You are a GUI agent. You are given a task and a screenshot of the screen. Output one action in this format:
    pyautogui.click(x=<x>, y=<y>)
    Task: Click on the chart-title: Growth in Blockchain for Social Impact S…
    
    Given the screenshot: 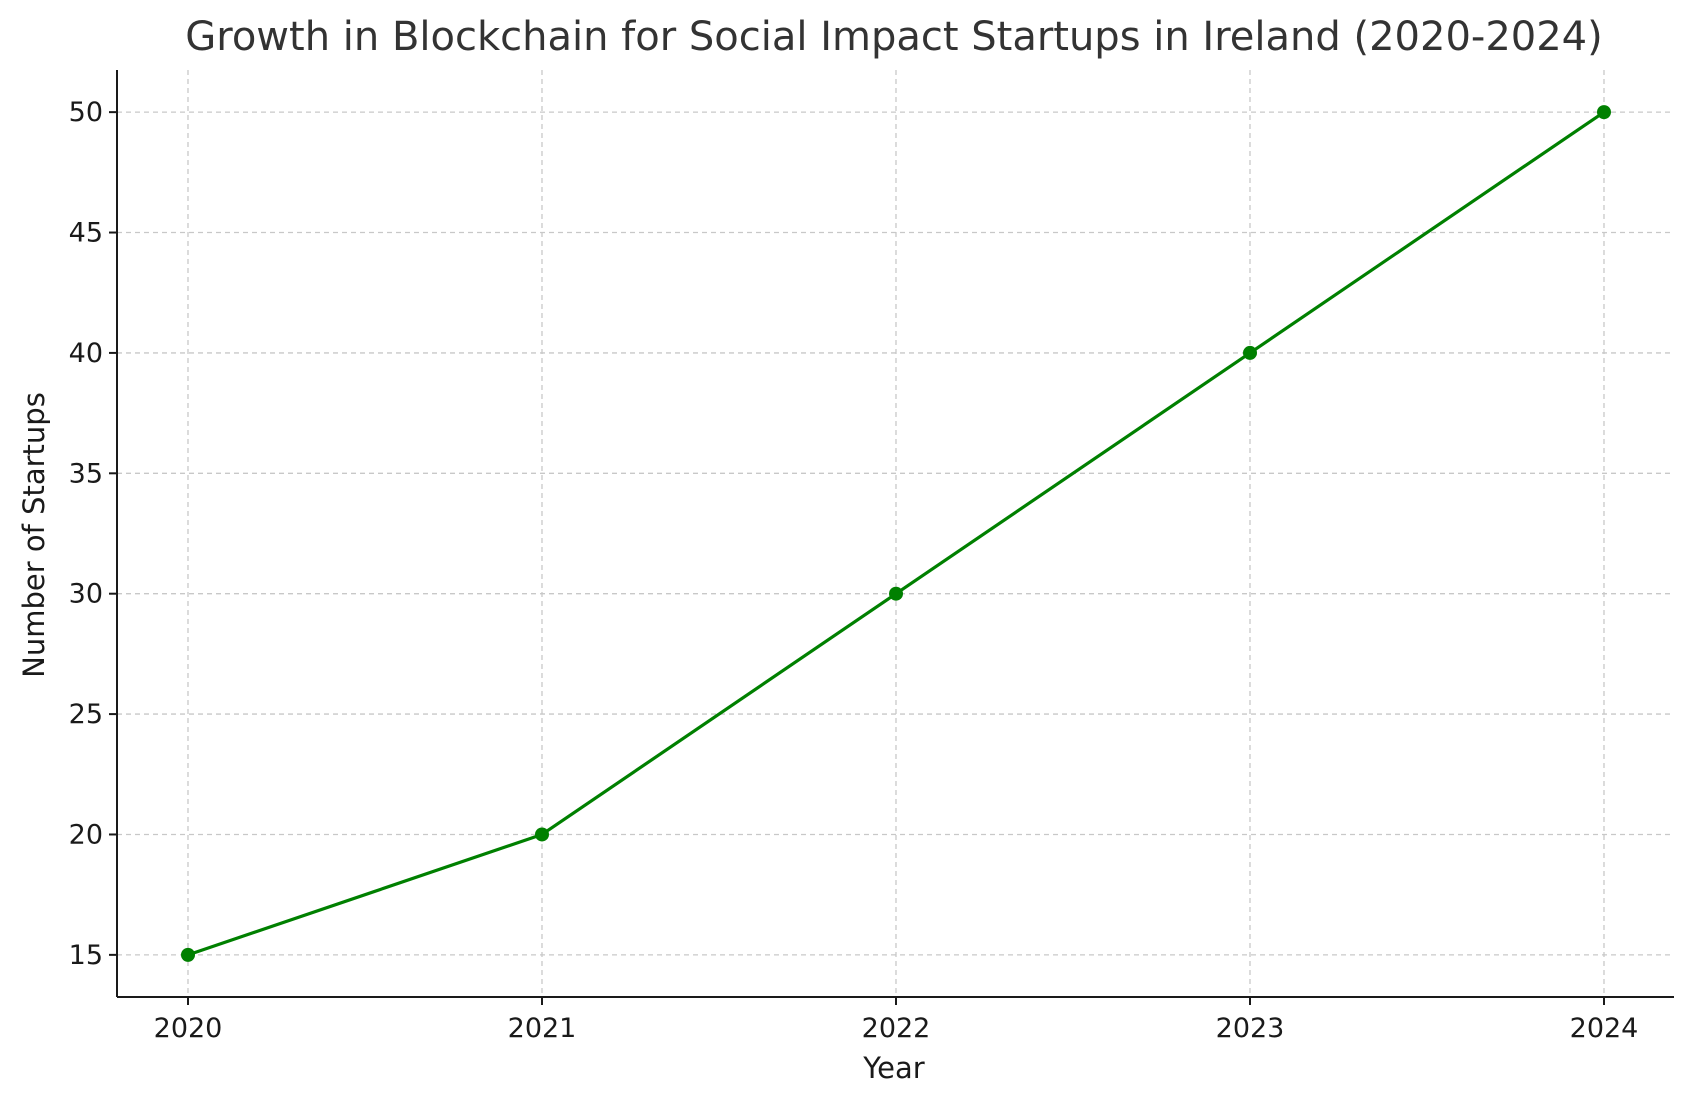 What is the action you would take?
    pyautogui.click(x=893, y=37)
    